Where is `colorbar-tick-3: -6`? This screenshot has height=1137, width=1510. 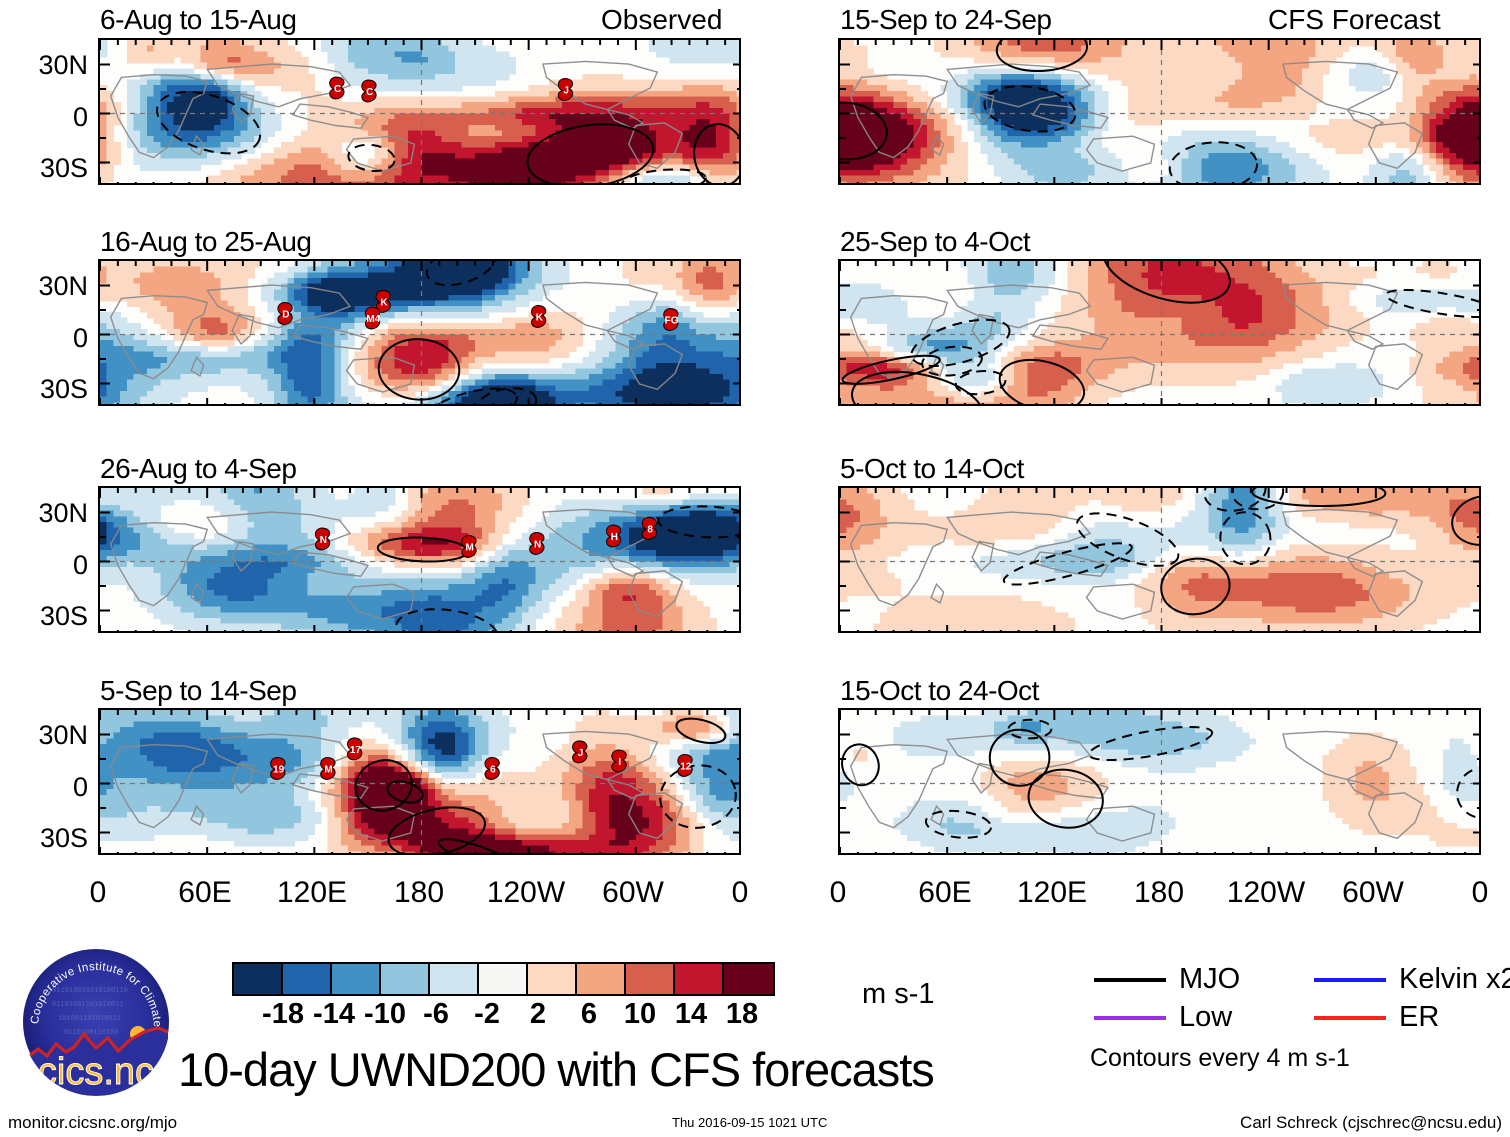
colorbar-tick-3: -6 is located at coordinates (436, 1014).